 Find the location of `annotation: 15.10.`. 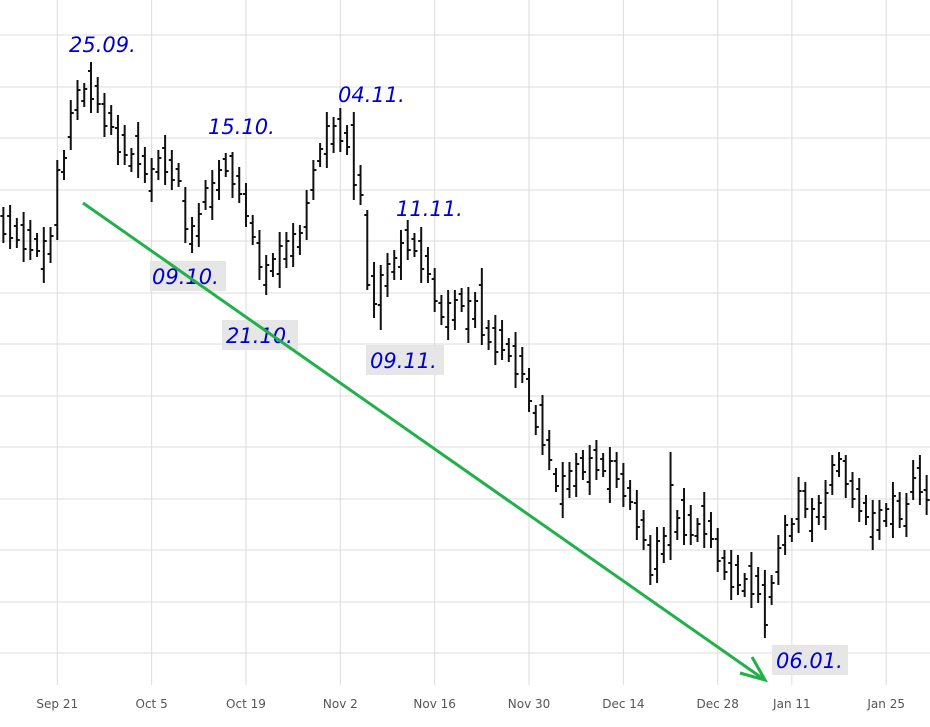

annotation: 15.10. is located at coordinates (241, 127).